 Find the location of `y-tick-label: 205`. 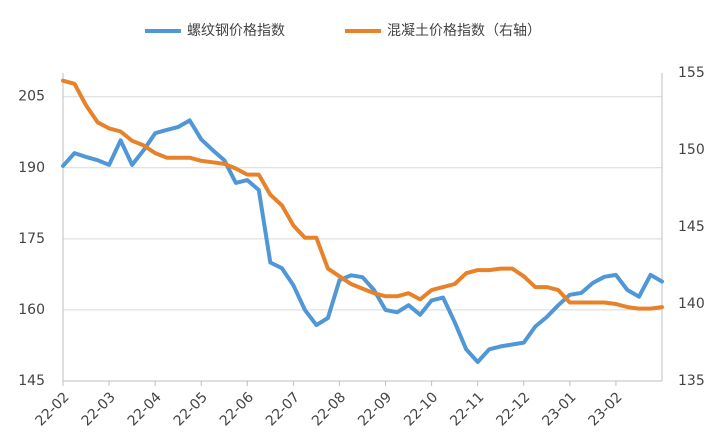

y-tick-label: 205 is located at coordinates (31, 97).